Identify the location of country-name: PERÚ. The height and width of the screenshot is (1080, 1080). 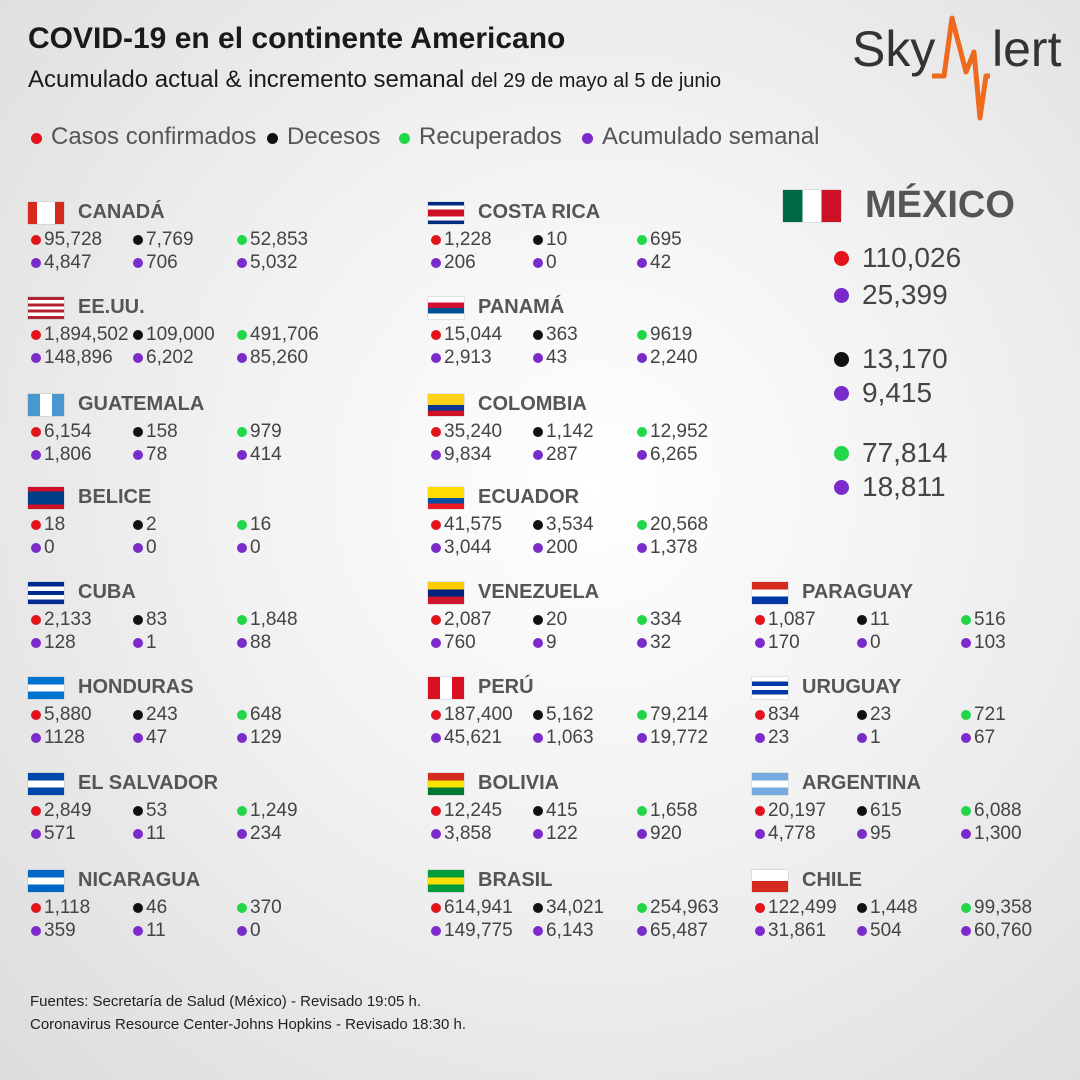
(506, 687).